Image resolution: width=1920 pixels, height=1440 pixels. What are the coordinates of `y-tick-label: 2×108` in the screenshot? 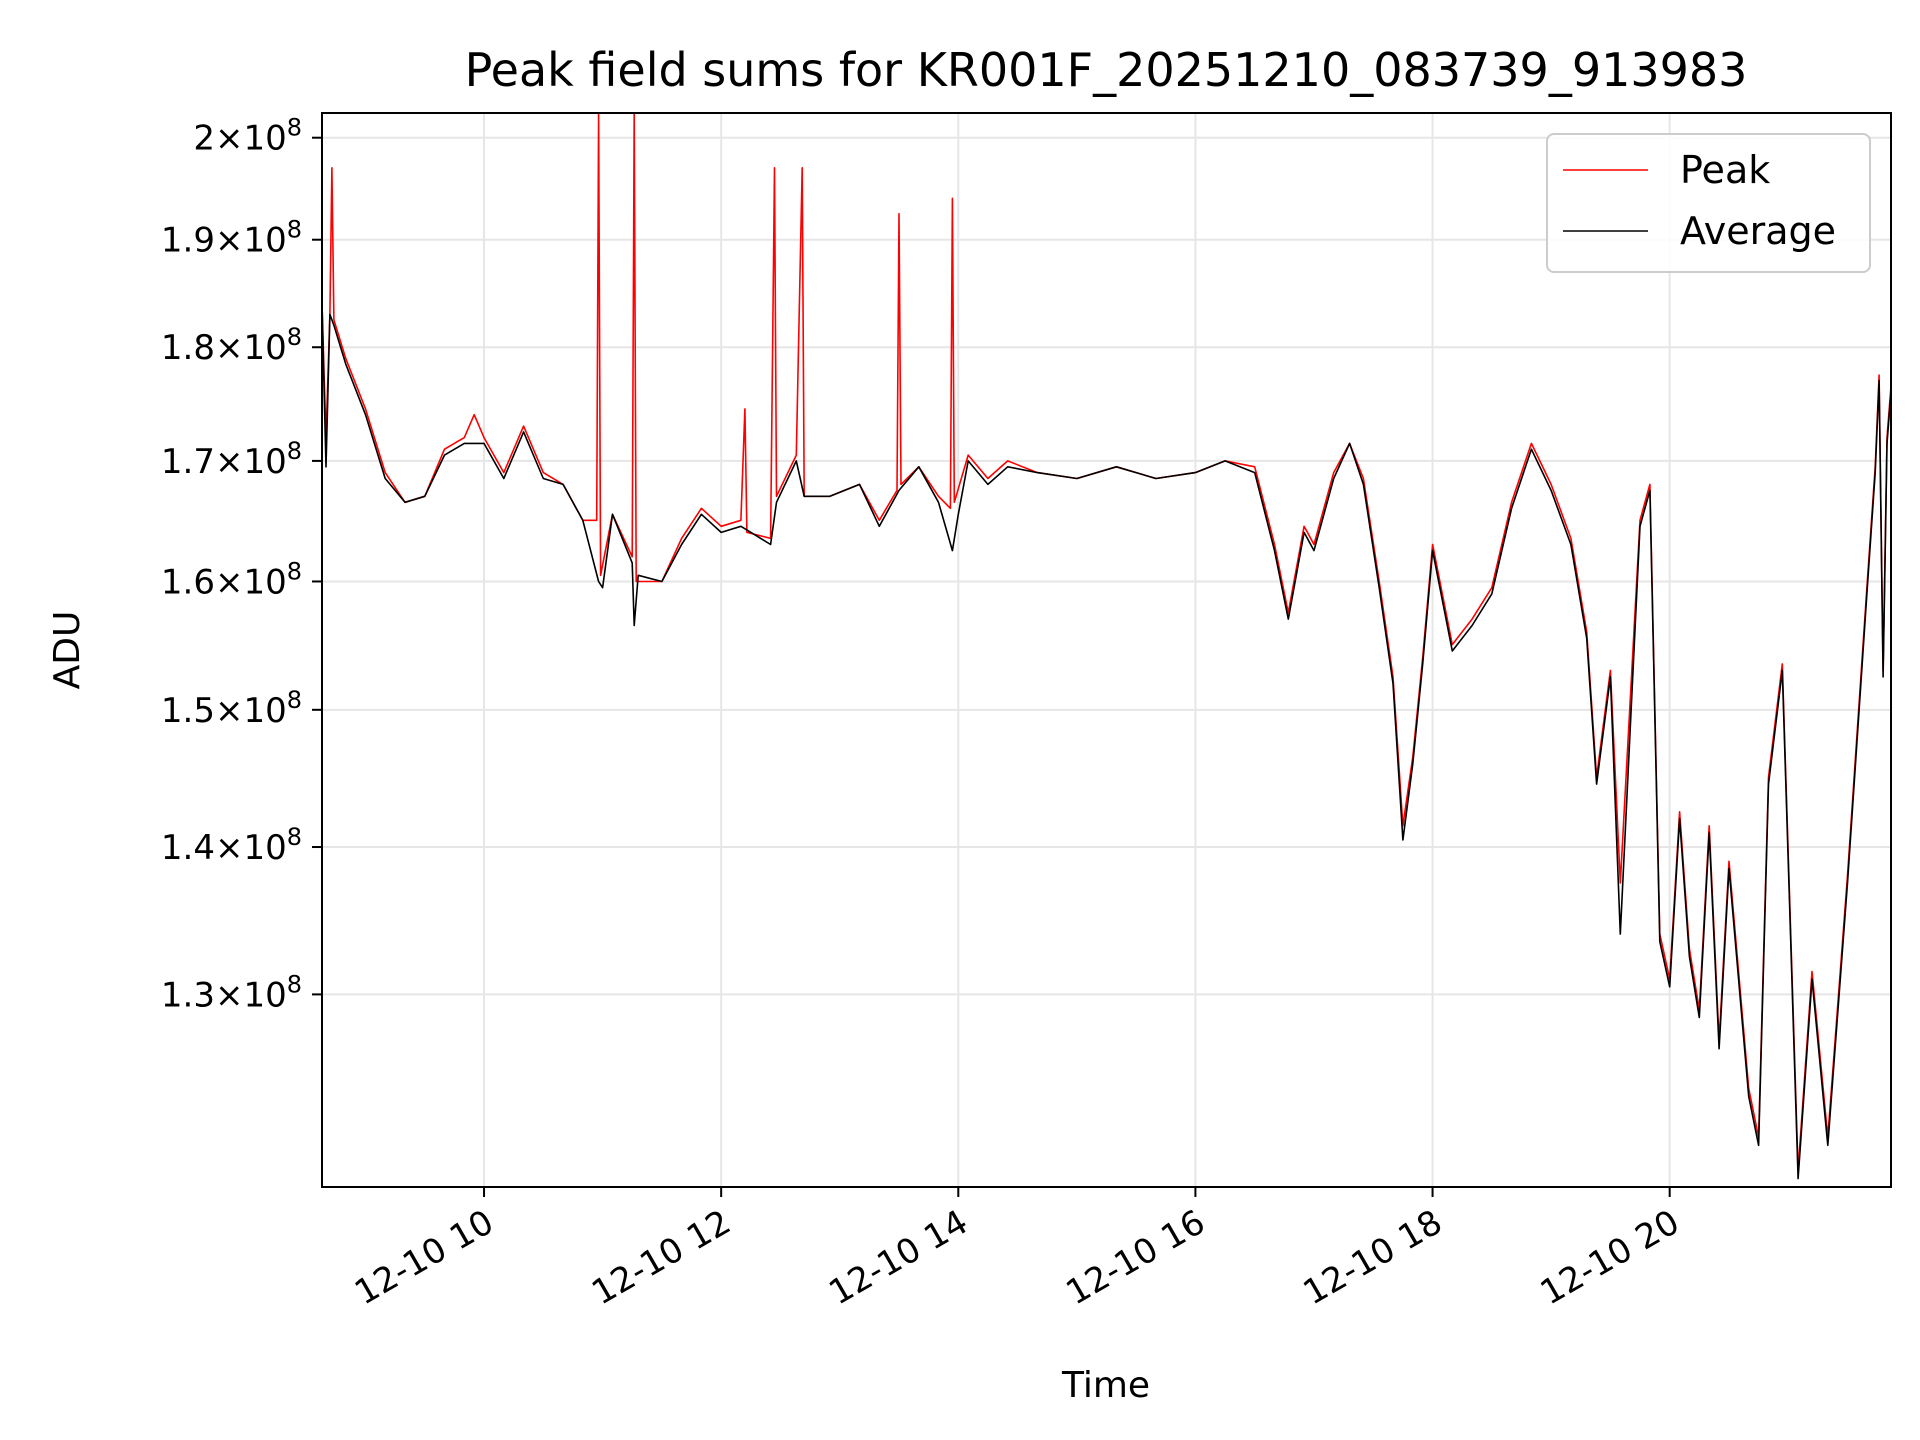 It's located at (247, 136).